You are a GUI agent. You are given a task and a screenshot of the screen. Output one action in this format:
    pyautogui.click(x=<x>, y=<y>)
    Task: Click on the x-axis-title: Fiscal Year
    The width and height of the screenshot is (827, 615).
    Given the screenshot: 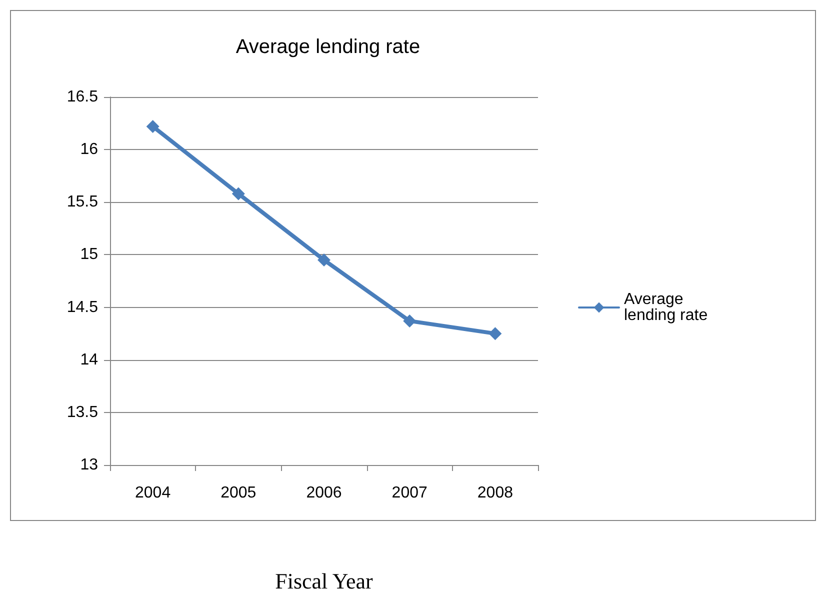 What is the action you would take?
    pyautogui.click(x=324, y=581)
    